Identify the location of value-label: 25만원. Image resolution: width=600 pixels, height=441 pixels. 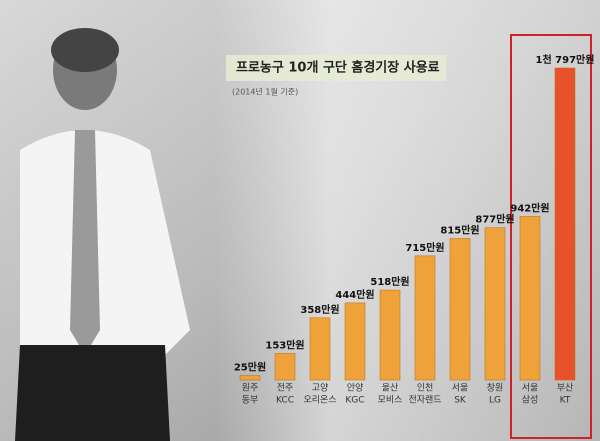
(250, 367).